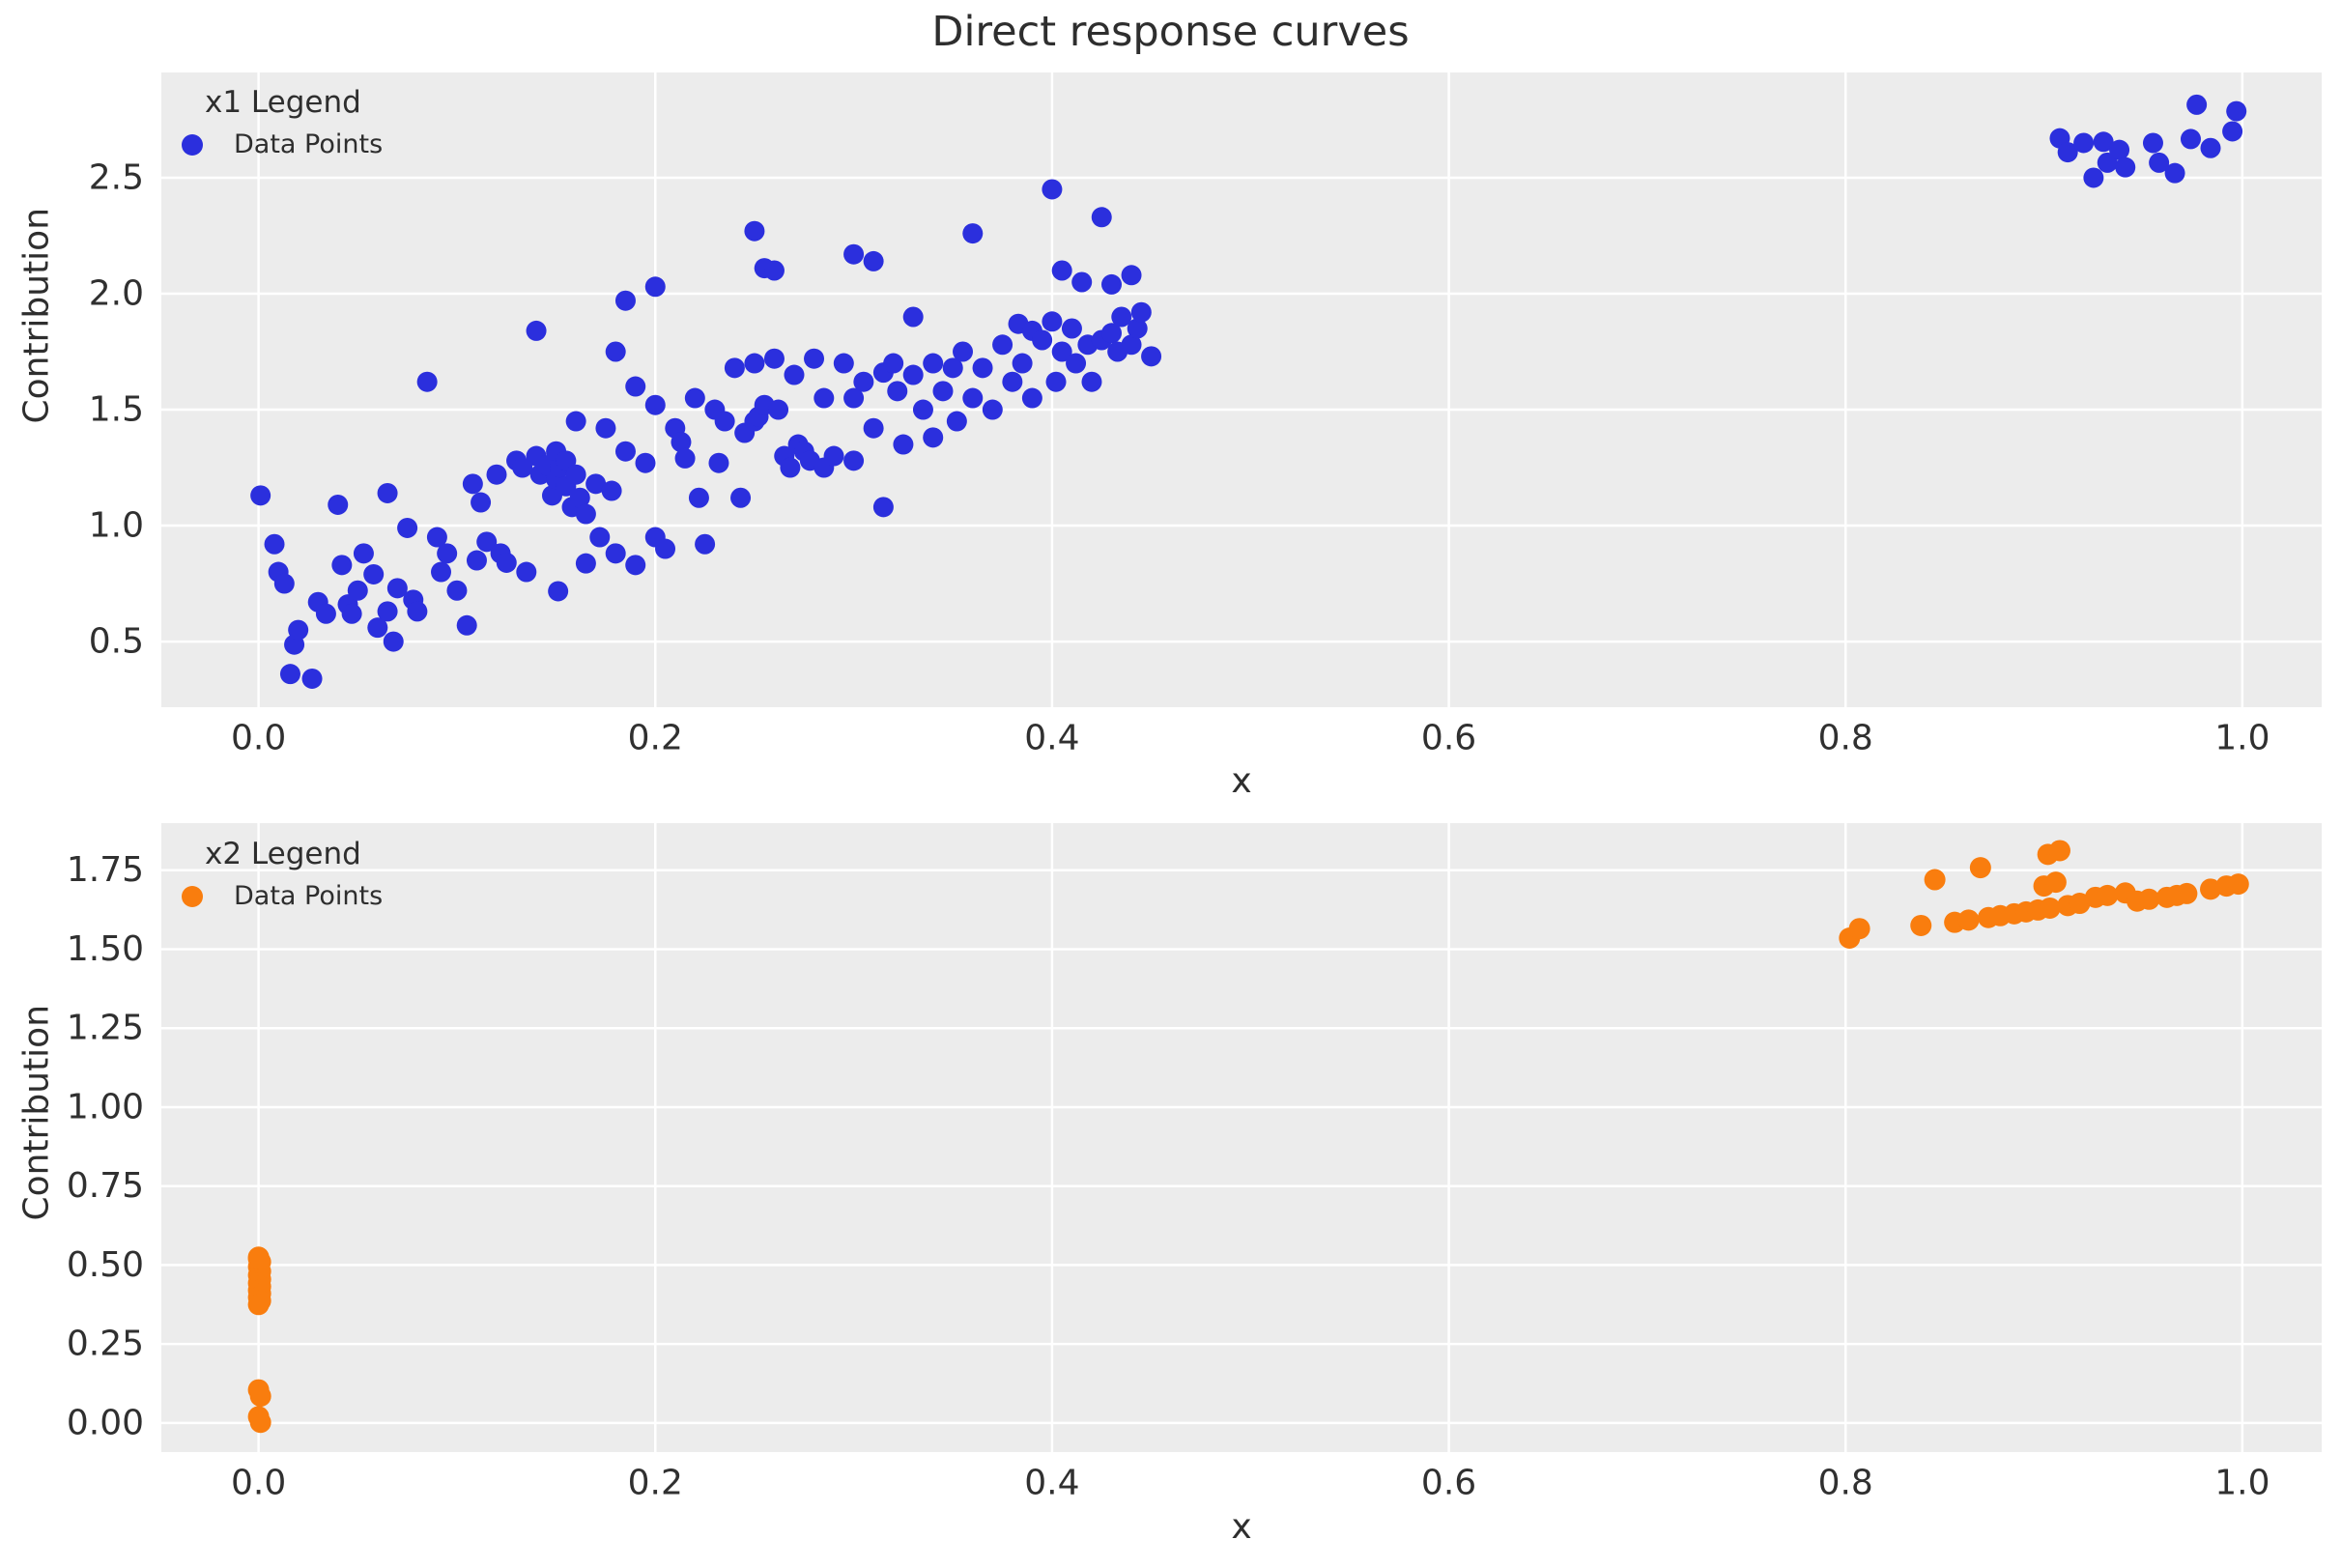 The height and width of the screenshot is (1568, 2341). Describe the element at coordinates (283, 854) in the screenshot. I see `legend-title: x2 Legend` at that location.